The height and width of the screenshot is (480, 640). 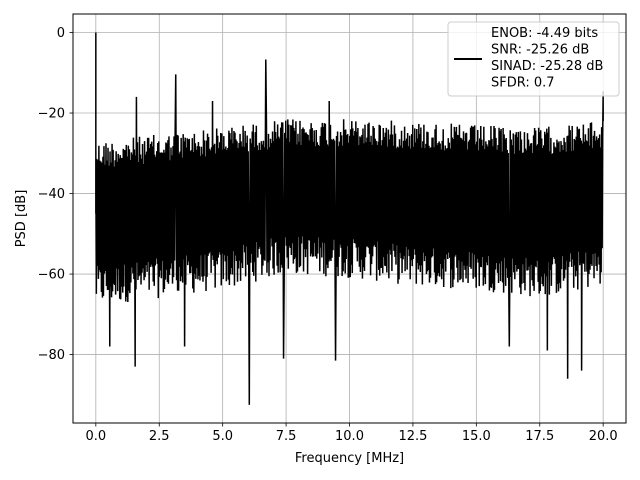 What do you see at coordinates (349, 458) in the screenshot?
I see `x-axis-title: Frequency [MHz]` at bounding box center [349, 458].